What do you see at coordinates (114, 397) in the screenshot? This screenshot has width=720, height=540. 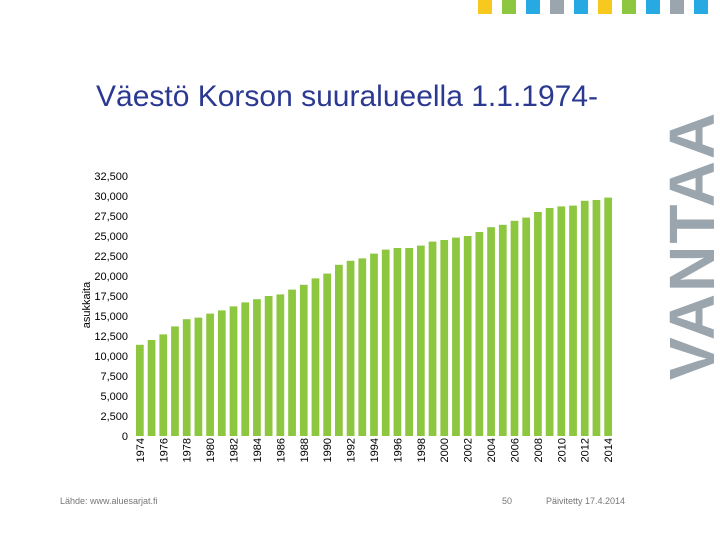 I see `y-tick-label: 5,000` at bounding box center [114, 397].